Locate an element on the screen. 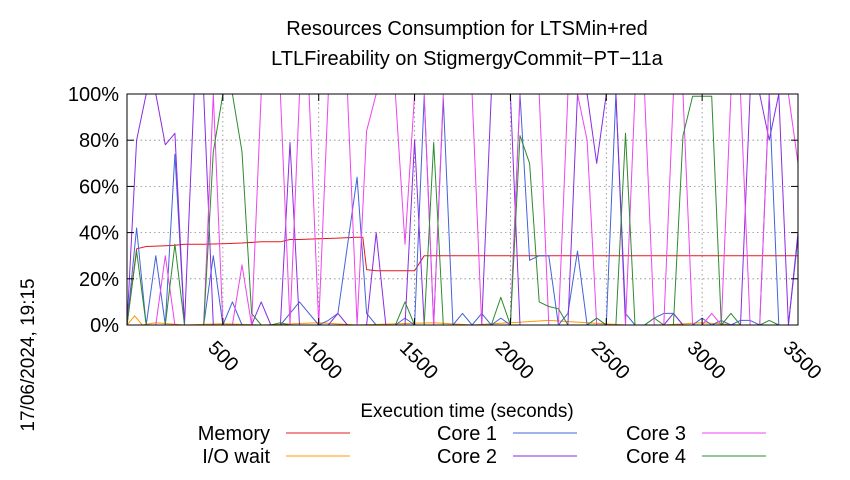 This screenshot has width=850, height=480. legend-label: I/O wait is located at coordinates (236, 457).